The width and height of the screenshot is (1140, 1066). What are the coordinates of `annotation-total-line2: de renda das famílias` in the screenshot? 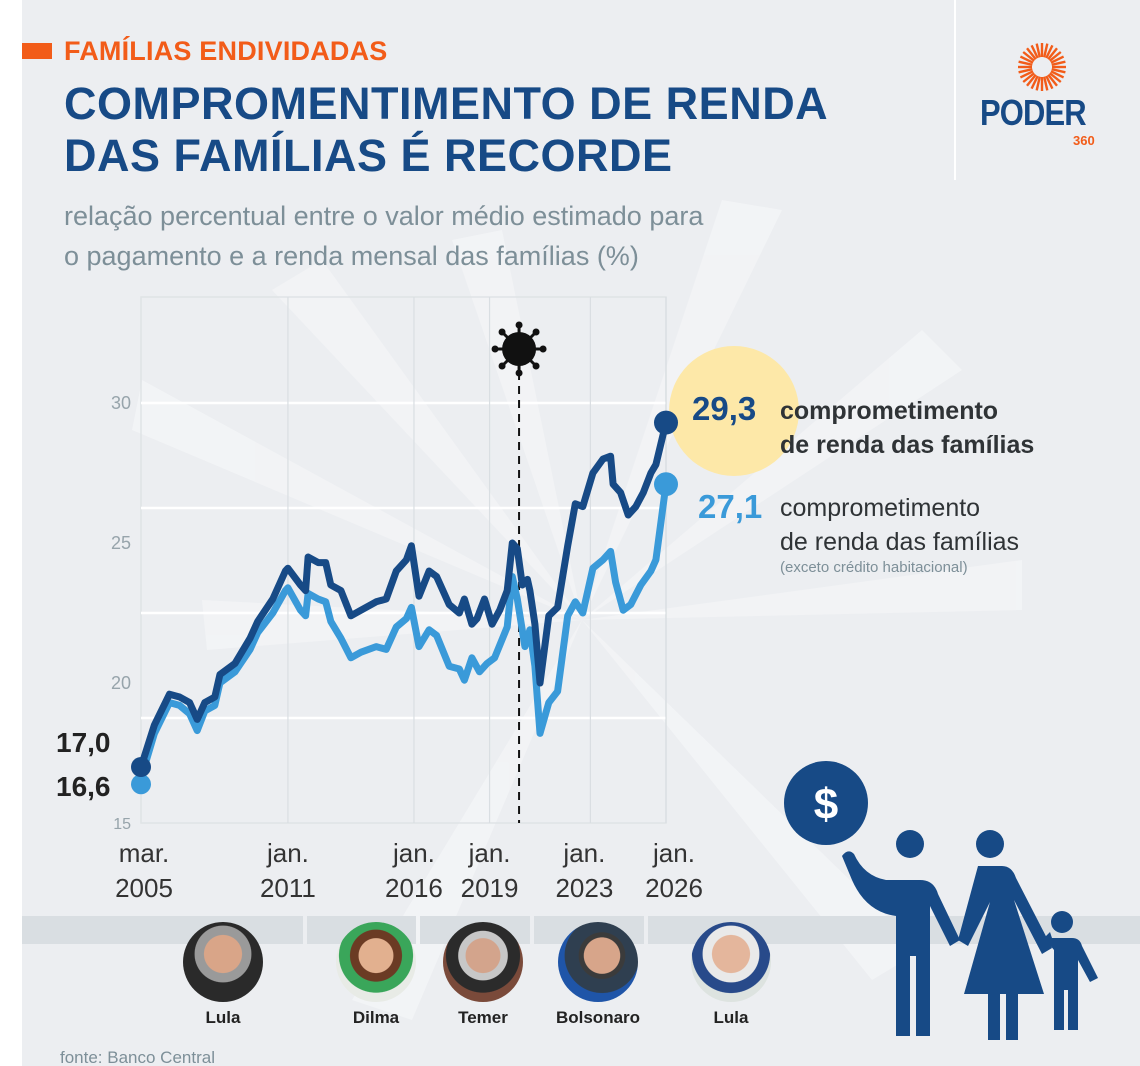 It's located at (907, 445).